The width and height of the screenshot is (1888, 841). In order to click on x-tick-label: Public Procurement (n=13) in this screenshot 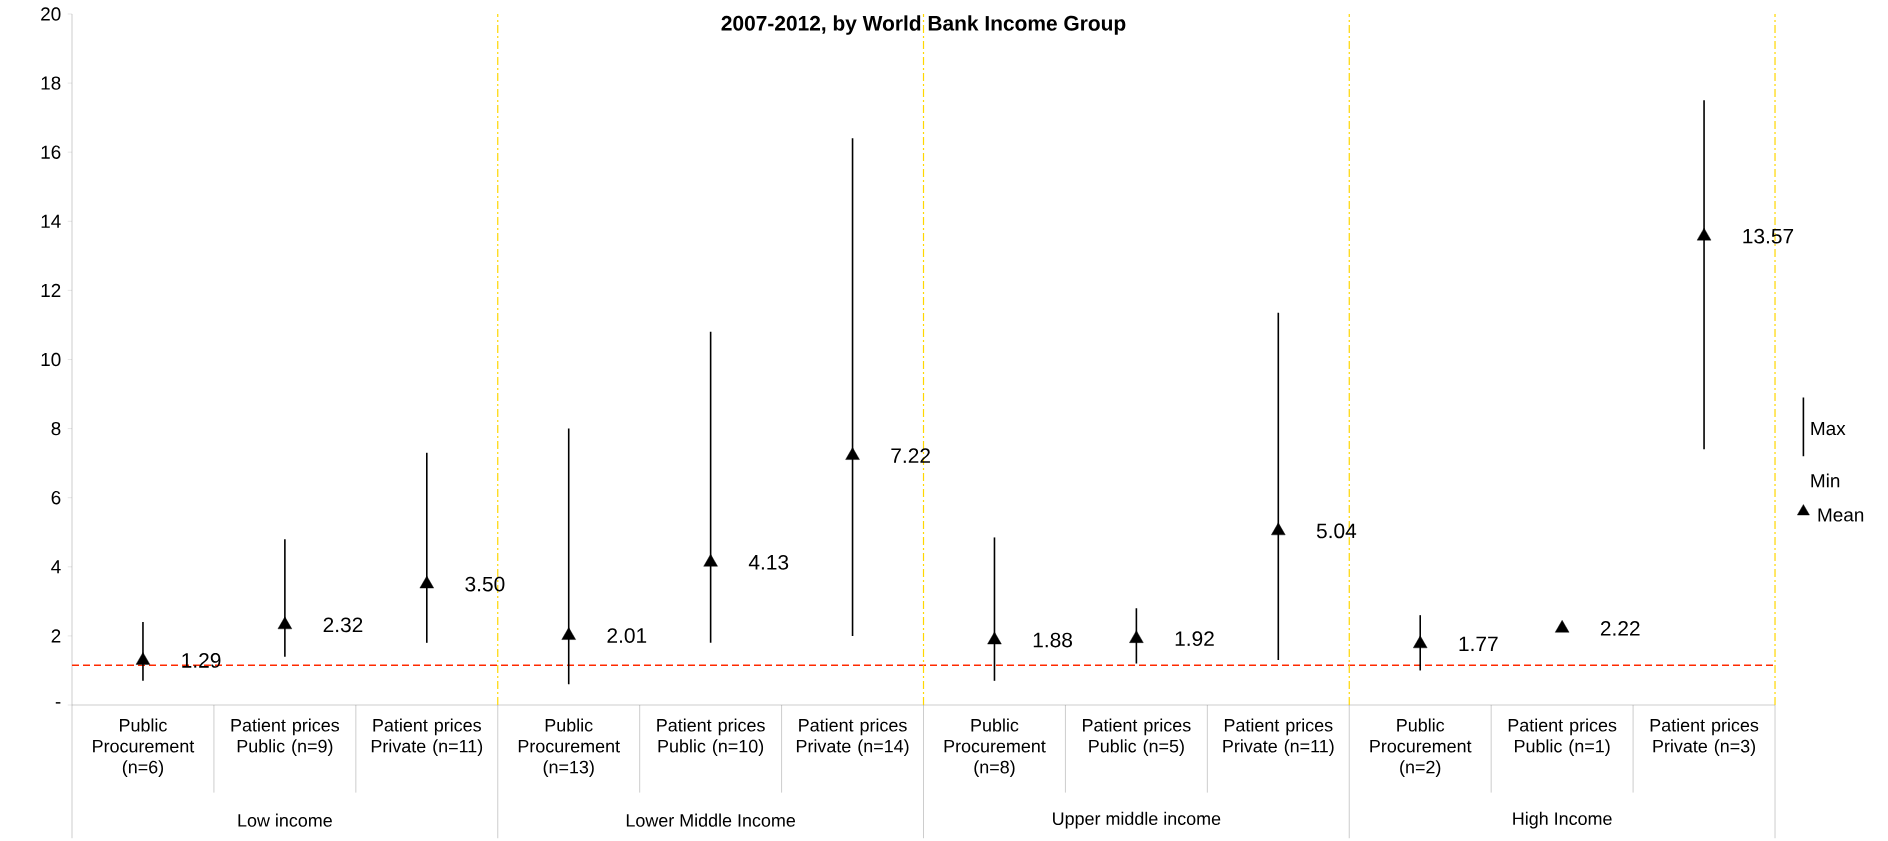, I will do `click(569, 747)`.